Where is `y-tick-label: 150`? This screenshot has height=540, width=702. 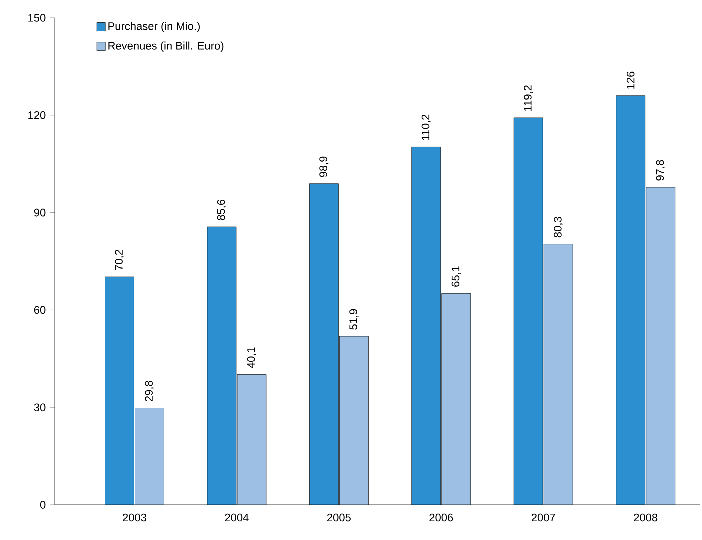
y-tick-label: 150 is located at coordinates (37, 18).